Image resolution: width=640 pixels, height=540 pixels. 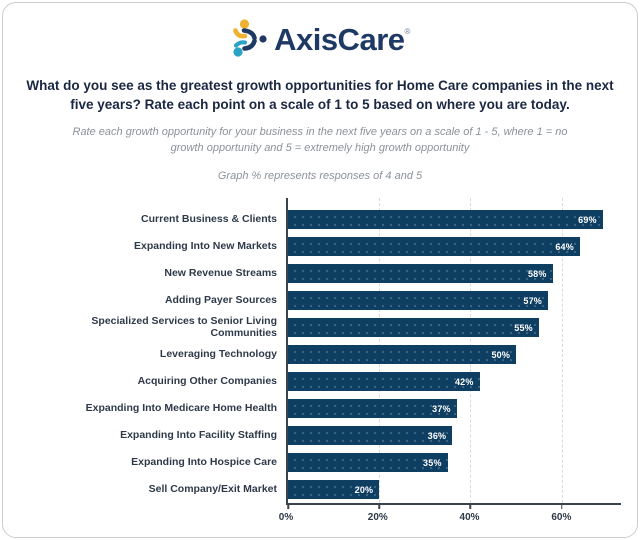 What do you see at coordinates (454, 489) in the screenshot?
I see `bar-row: 20%` at bounding box center [454, 489].